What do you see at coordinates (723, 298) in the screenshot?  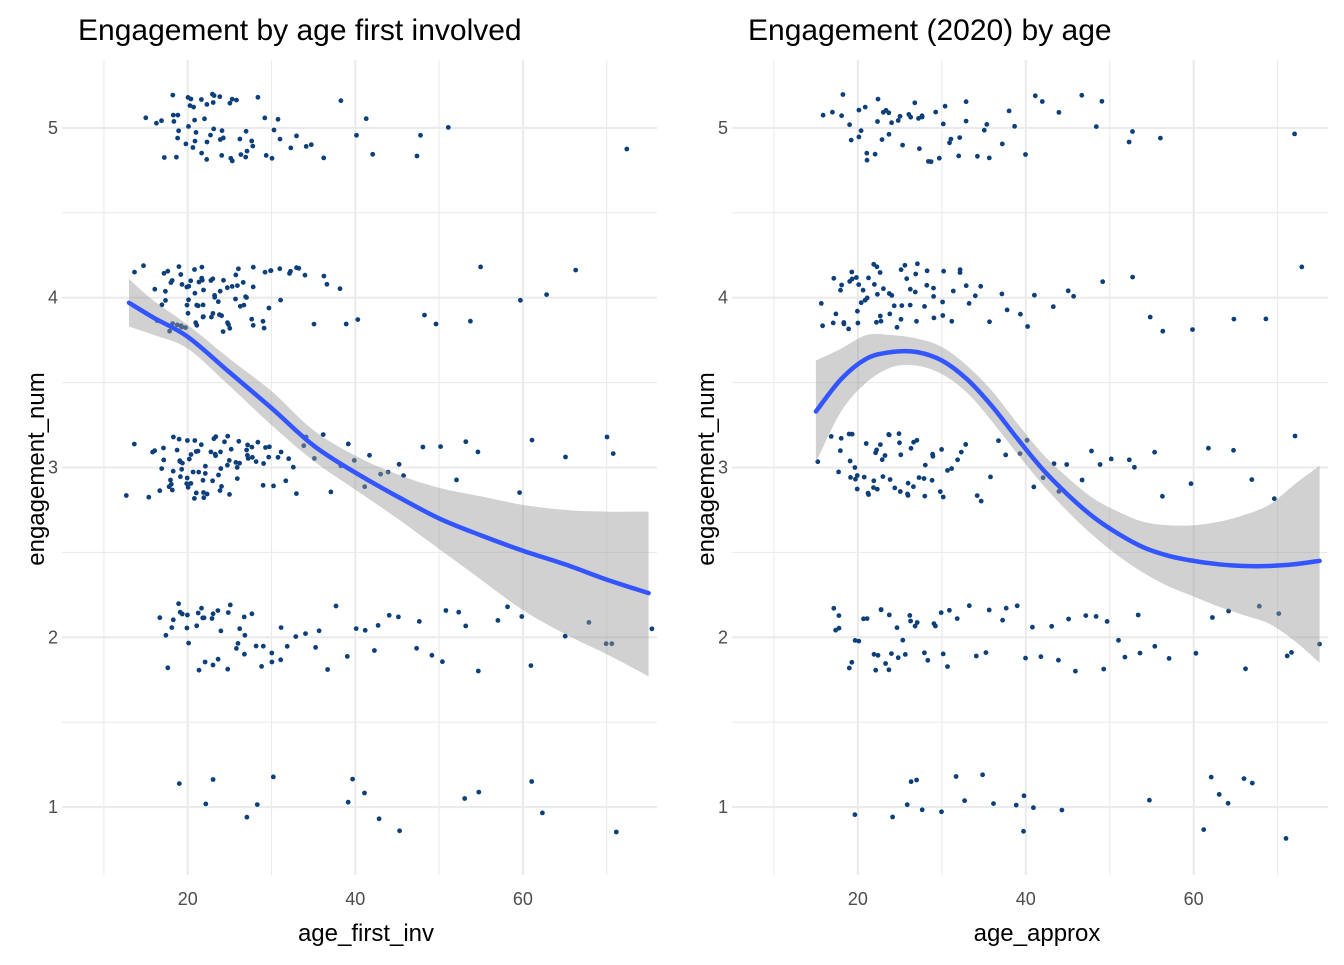 I see `y-tick-label: 4` at bounding box center [723, 298].